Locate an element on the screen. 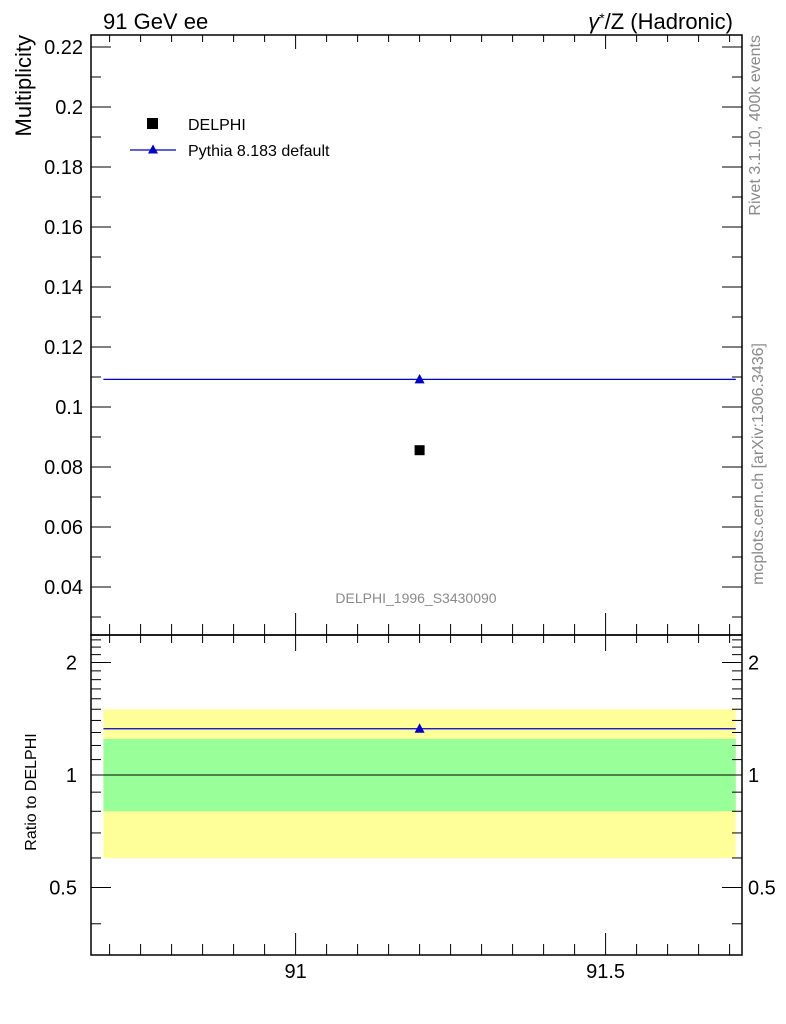 Image resolution: width=786 pixels, height=1024 pixels. legend-data-label: DELPHI is located at coordinates (217, 125).